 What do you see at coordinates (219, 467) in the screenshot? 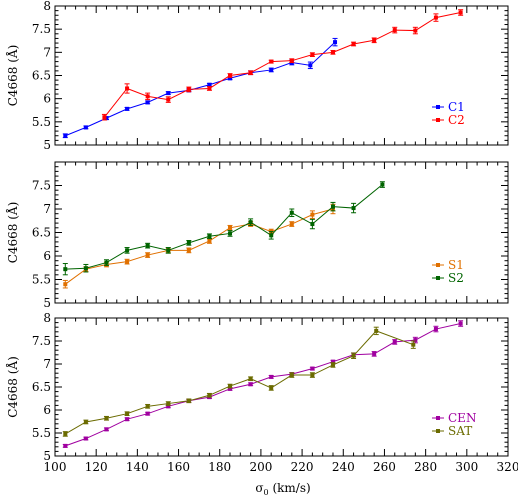
I see `x-tick-label: 180` at bounding box center [219, 467].